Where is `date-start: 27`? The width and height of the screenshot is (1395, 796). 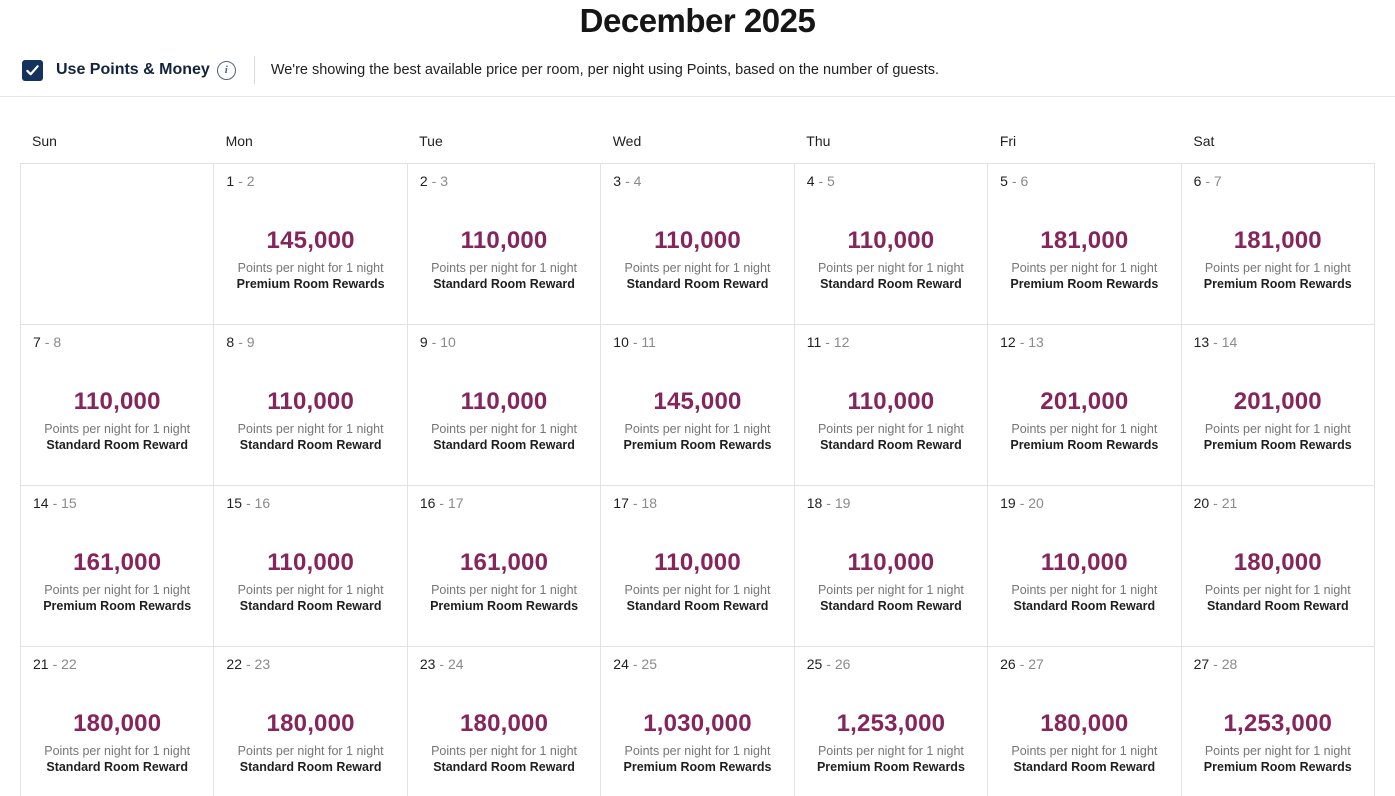 date-start: 27 is located at coordinates (1201, 664).